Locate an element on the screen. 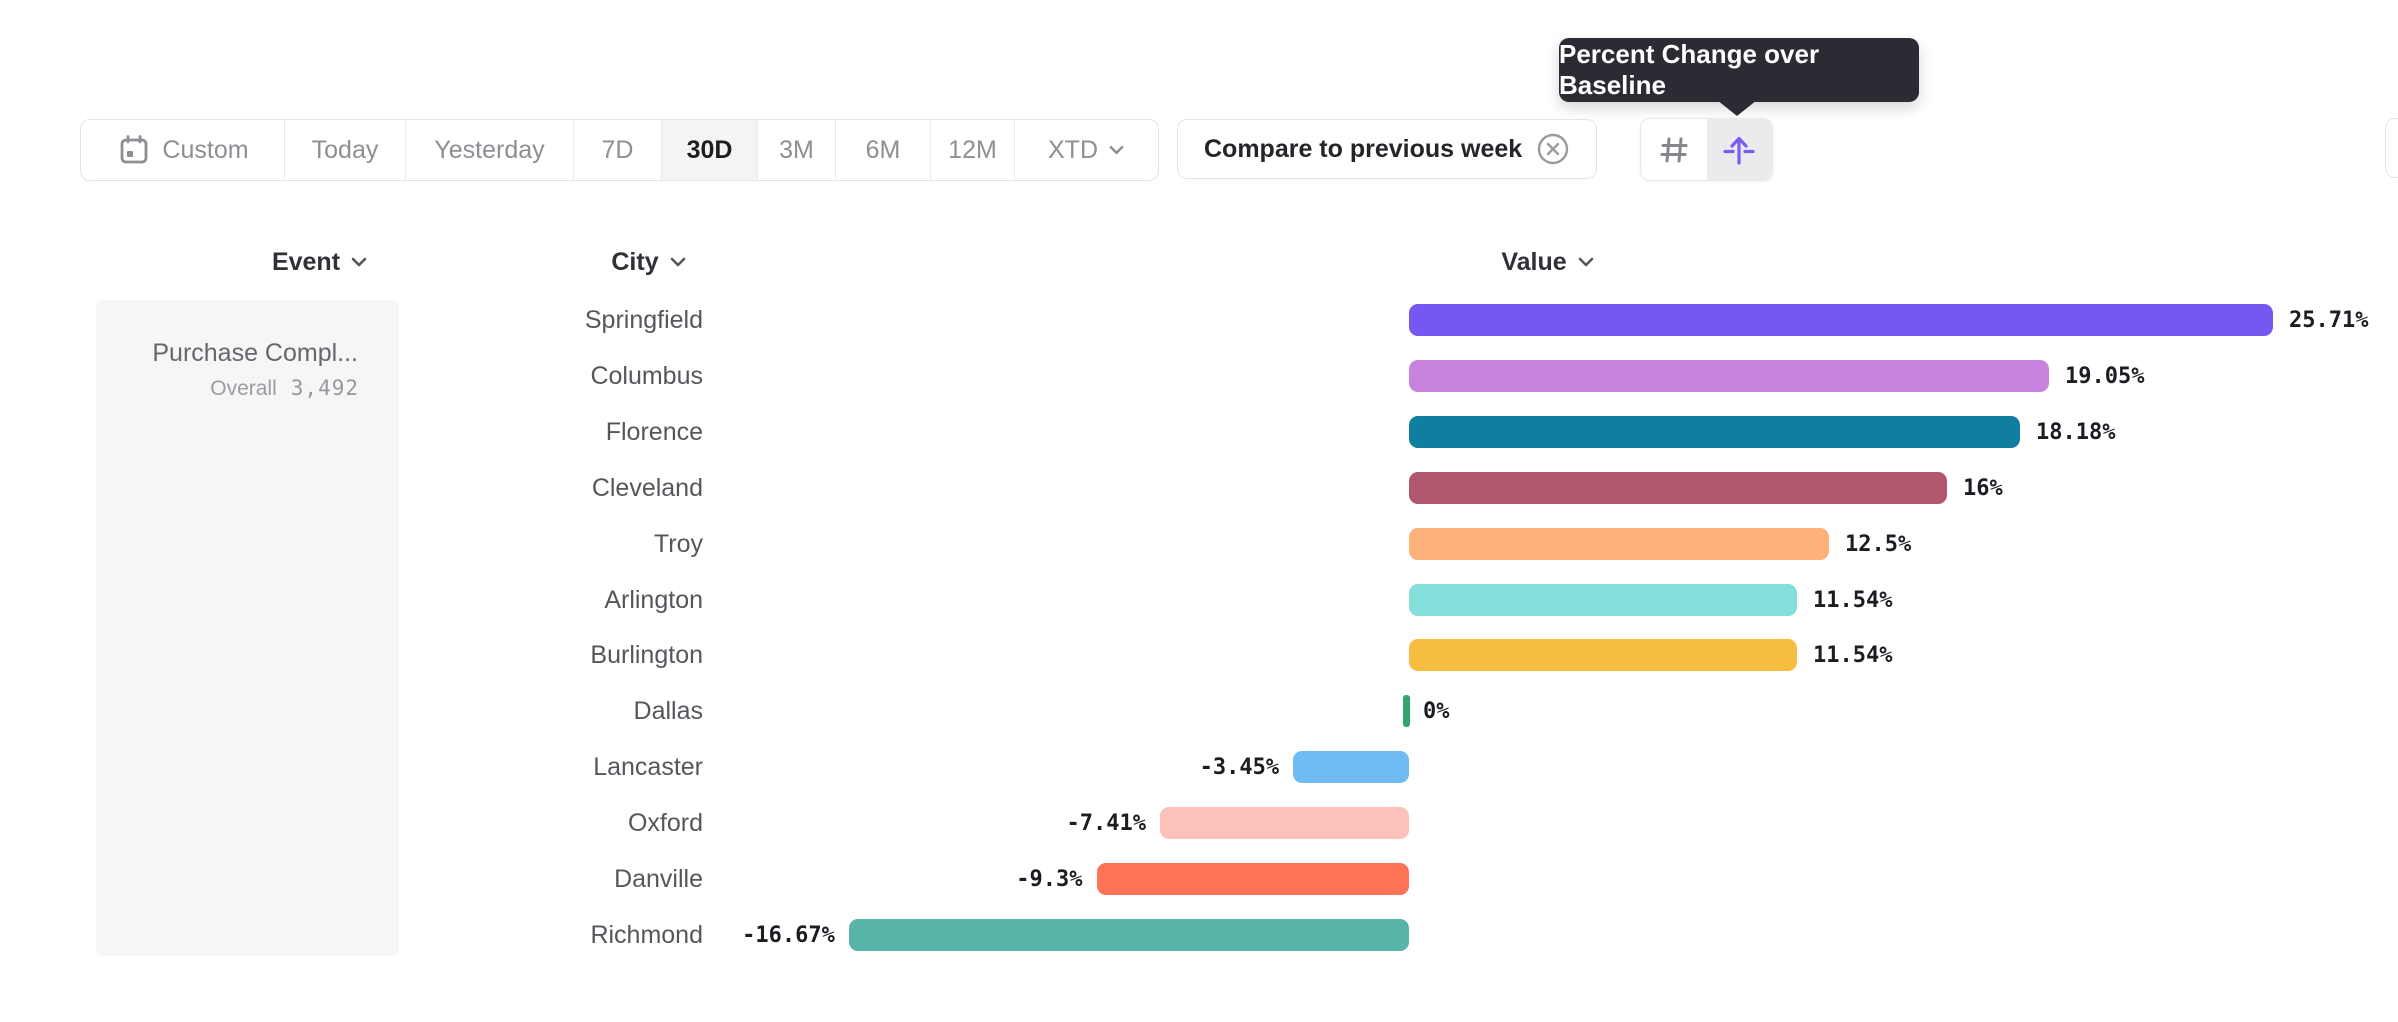  value-label: -16.67% is located at coordinates (788, 935).